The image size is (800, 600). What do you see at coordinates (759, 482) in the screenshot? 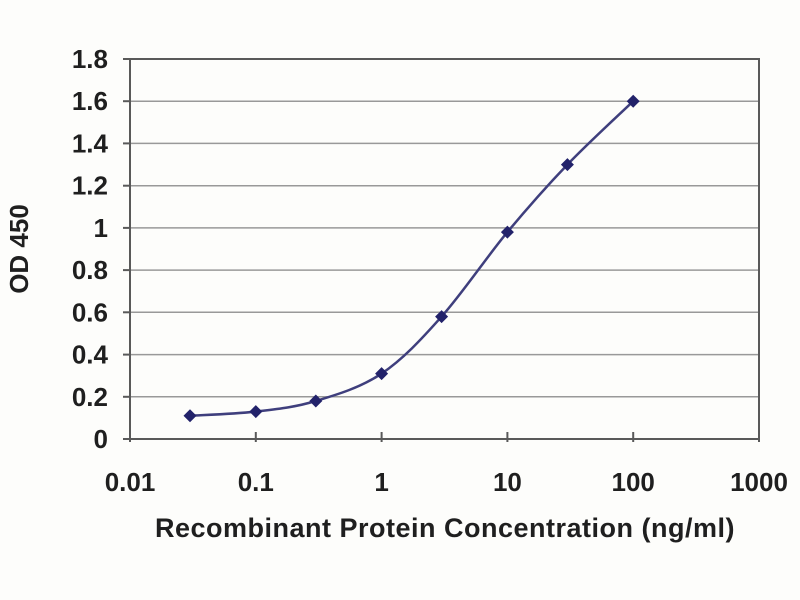
I see `x-tick-label: 1000` at bounding box center [759, 482].